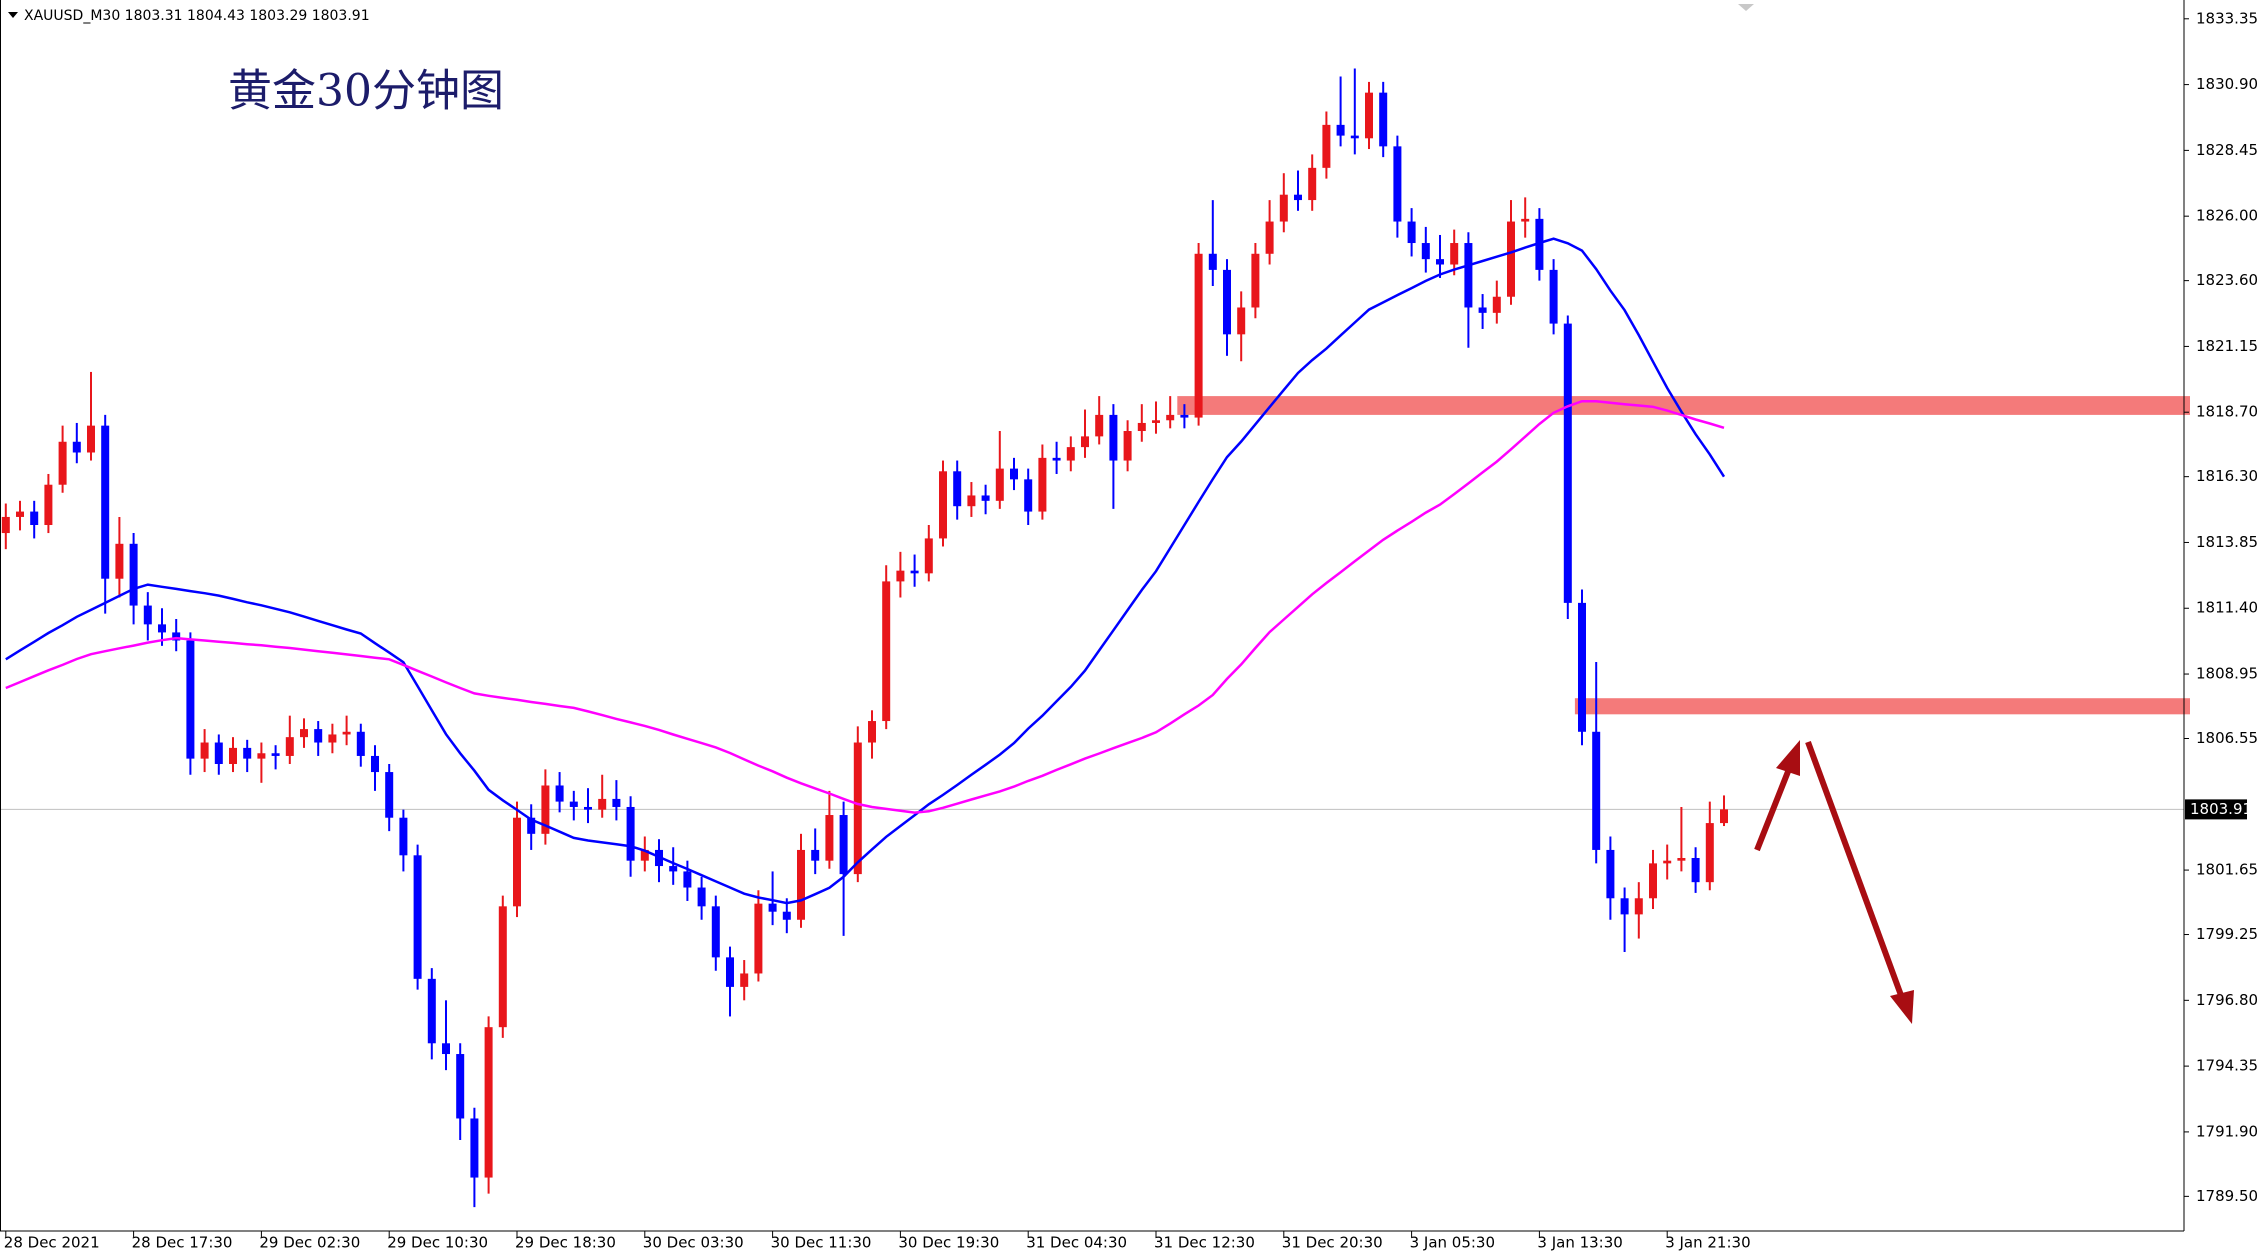 Image resolution: width=2257 pixels, height=1260 pixels. I want to click on current-price-box, so click(2216, 809).